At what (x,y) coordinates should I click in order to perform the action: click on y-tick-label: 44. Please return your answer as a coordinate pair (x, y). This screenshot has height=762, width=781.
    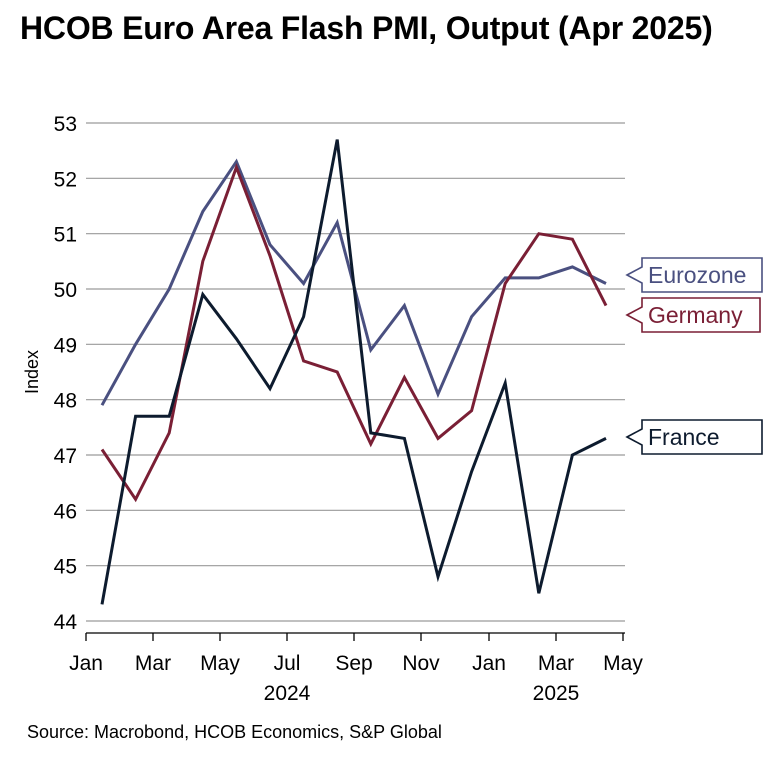
    Looking at the image, I should click on (66, 622).